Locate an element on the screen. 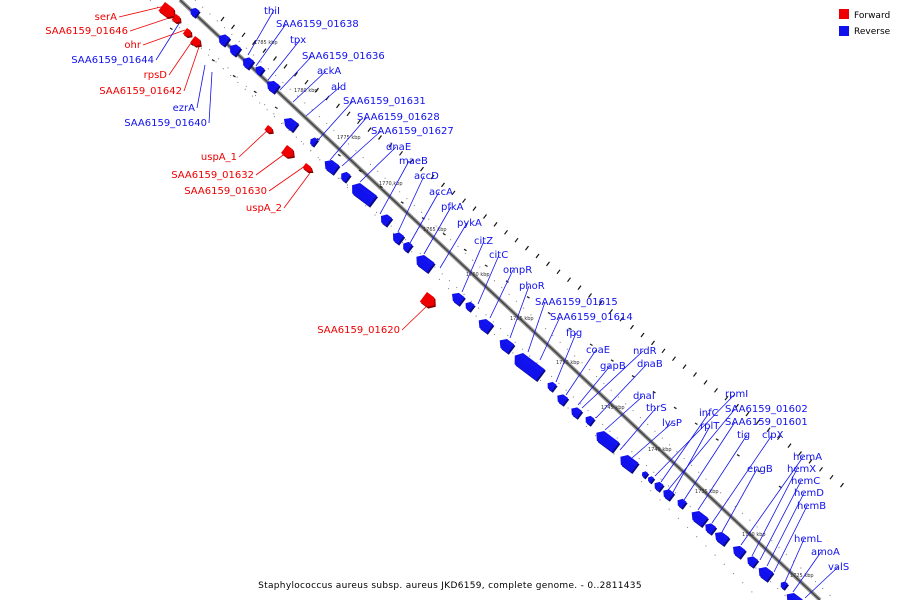 This screenshot has height=600, width=900. gene-label: hemC is located at coordinates (805, 481).